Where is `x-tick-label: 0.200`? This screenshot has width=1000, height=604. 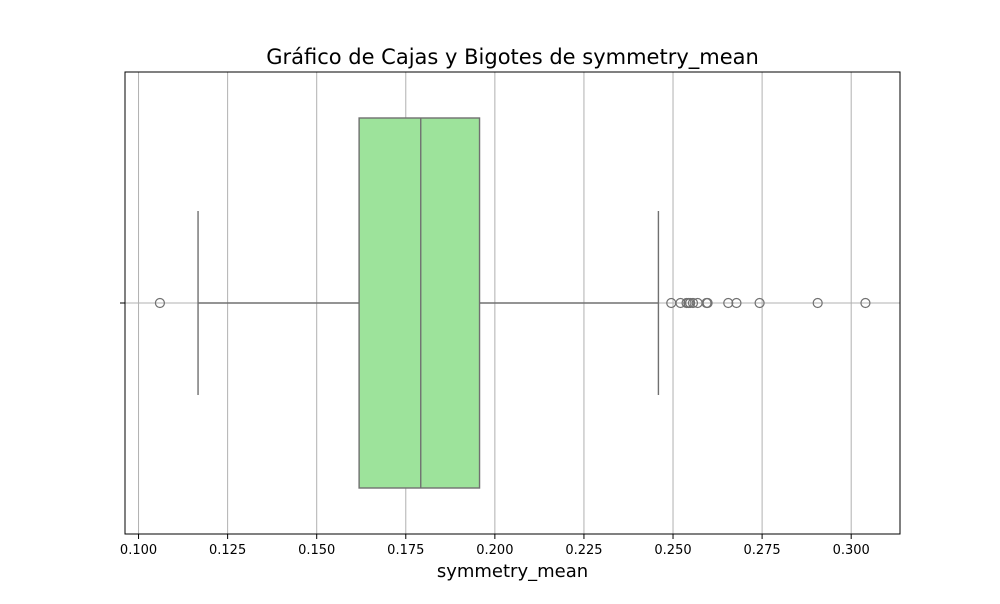
x-tick-label: 0.200 is located at coordinates (494, 550).